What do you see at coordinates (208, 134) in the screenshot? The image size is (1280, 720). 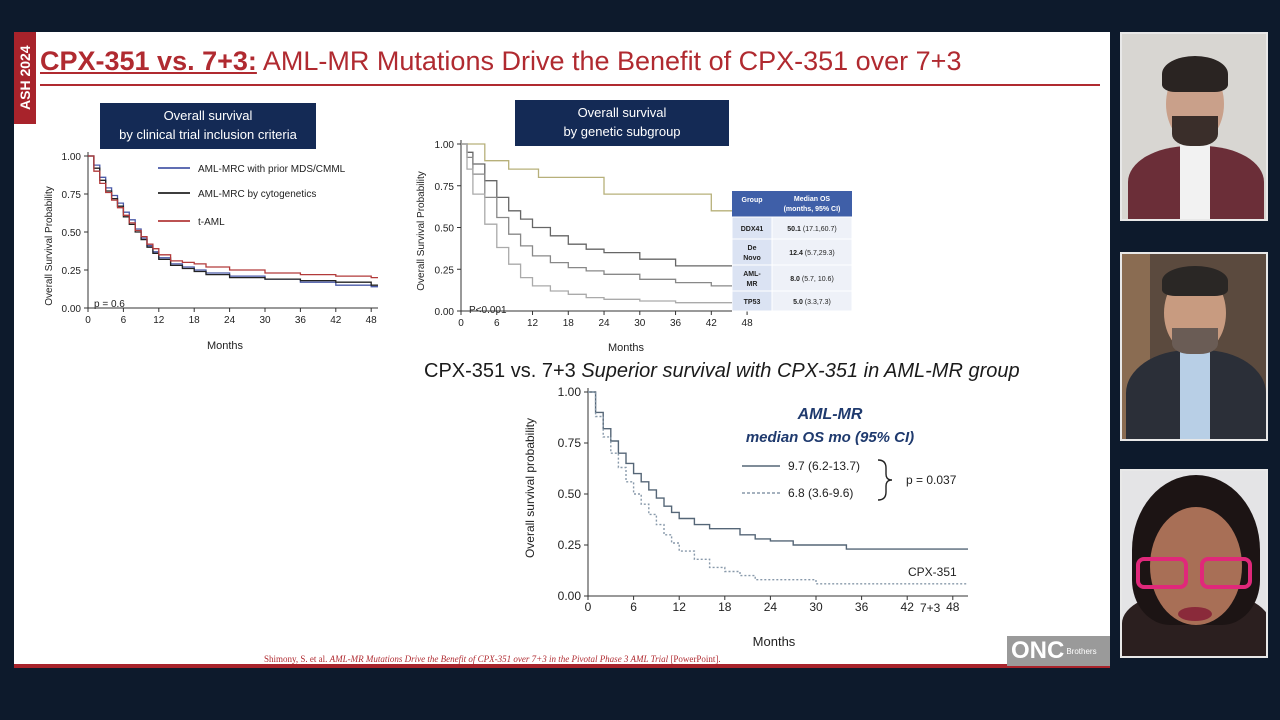 I see `left-header-line2: by clinical trial inclusion criteria` at bounding box center [208, 134].